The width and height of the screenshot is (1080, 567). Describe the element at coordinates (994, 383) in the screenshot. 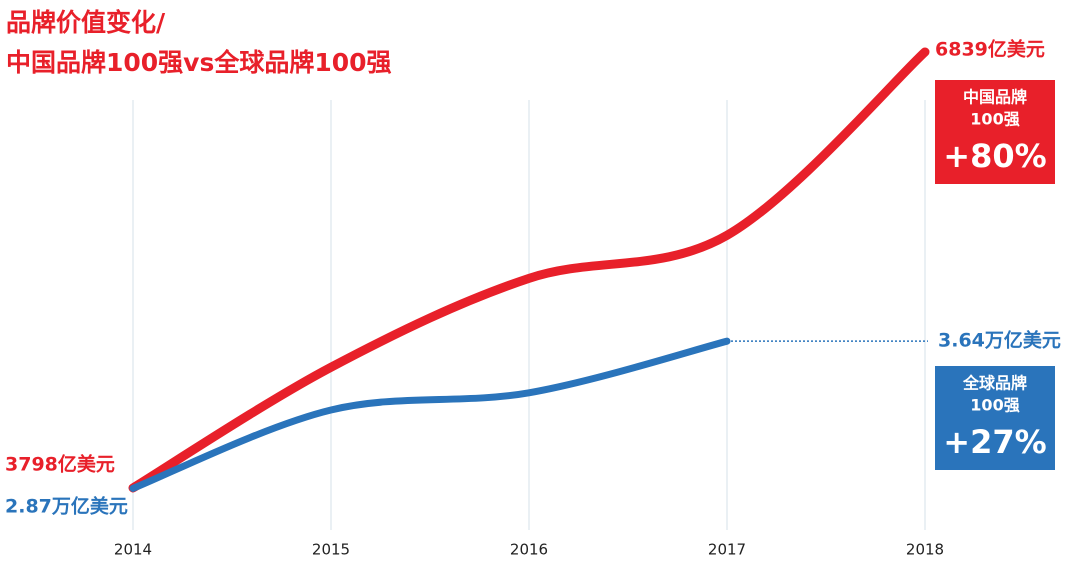

I see `annotation-text: 全球品牌` at that location.